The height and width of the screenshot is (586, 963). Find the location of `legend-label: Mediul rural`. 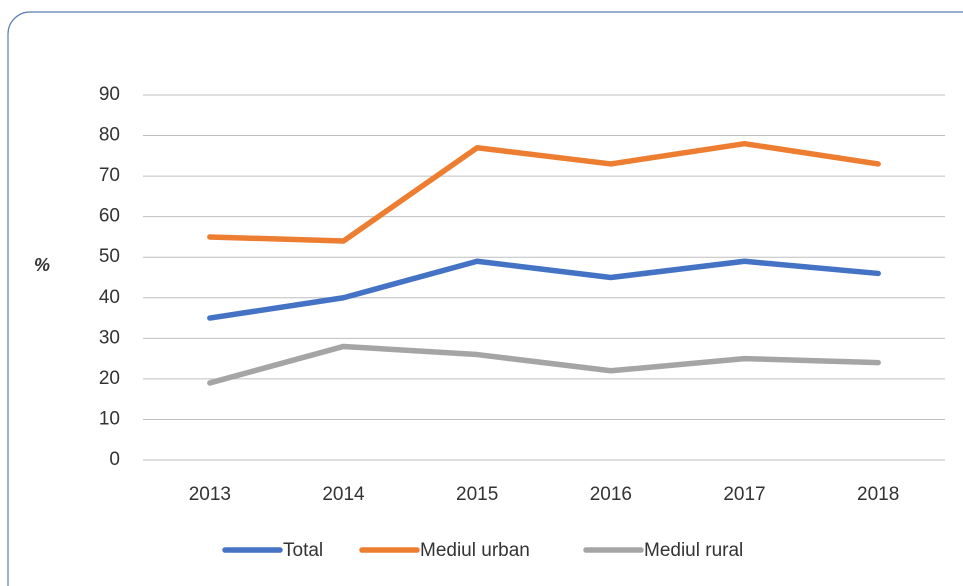

legend-label: Mediul rural is located at coordinates (693, 550).